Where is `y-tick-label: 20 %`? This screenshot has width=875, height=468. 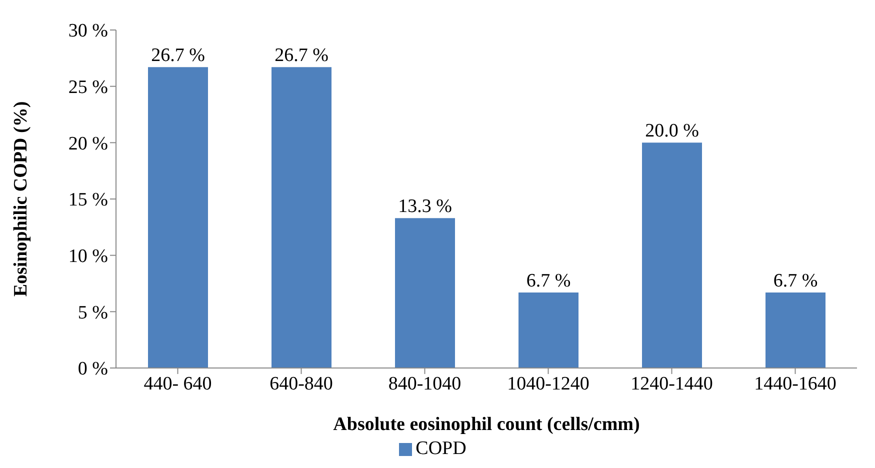
y-tick-label: 20 % is located at coordinates (88, 143).